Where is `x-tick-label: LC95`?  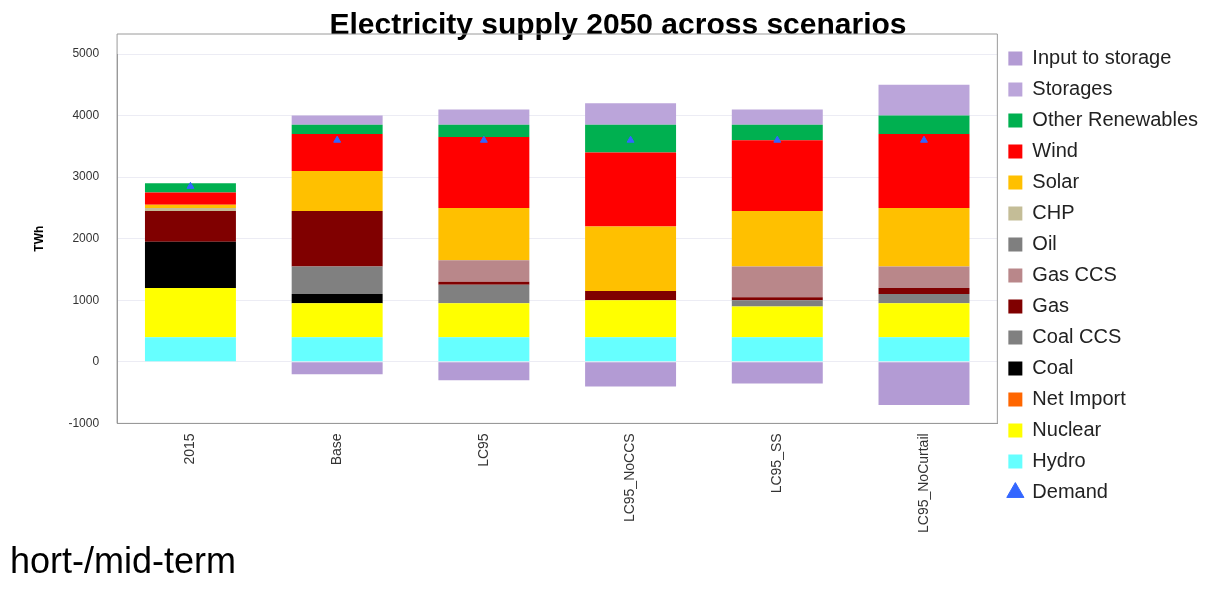 x-tick-label: LC95 is located at coordinates (482, 450).